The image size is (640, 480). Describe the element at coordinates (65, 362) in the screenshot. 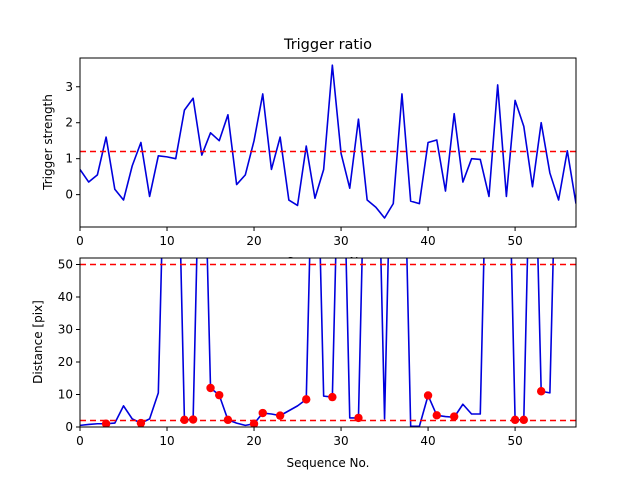

I see `y-tick-label: 20` at that location.